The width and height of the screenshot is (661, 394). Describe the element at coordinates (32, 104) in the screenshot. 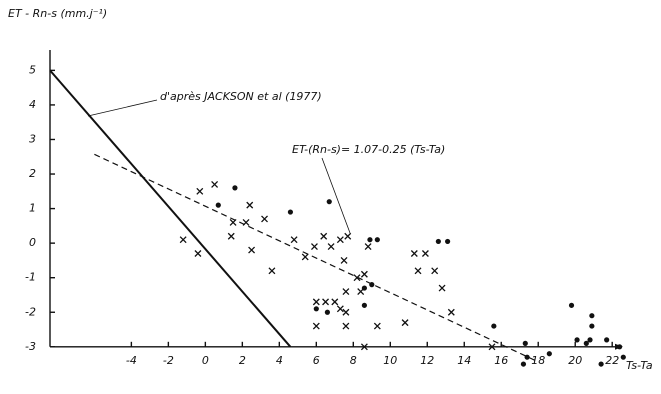

I see `y-tick-label: 4` at that location.